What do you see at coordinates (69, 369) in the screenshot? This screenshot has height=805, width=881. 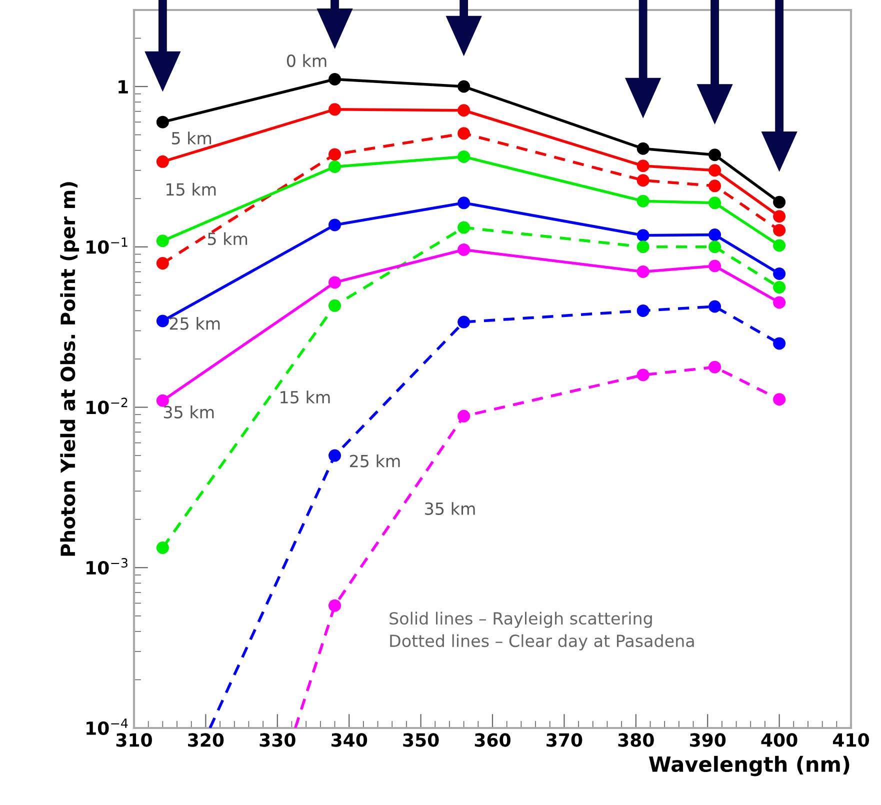 I see `y-axis-title: Photon Yield at Obs. Point (per m)` at bounding box center [69, 369].